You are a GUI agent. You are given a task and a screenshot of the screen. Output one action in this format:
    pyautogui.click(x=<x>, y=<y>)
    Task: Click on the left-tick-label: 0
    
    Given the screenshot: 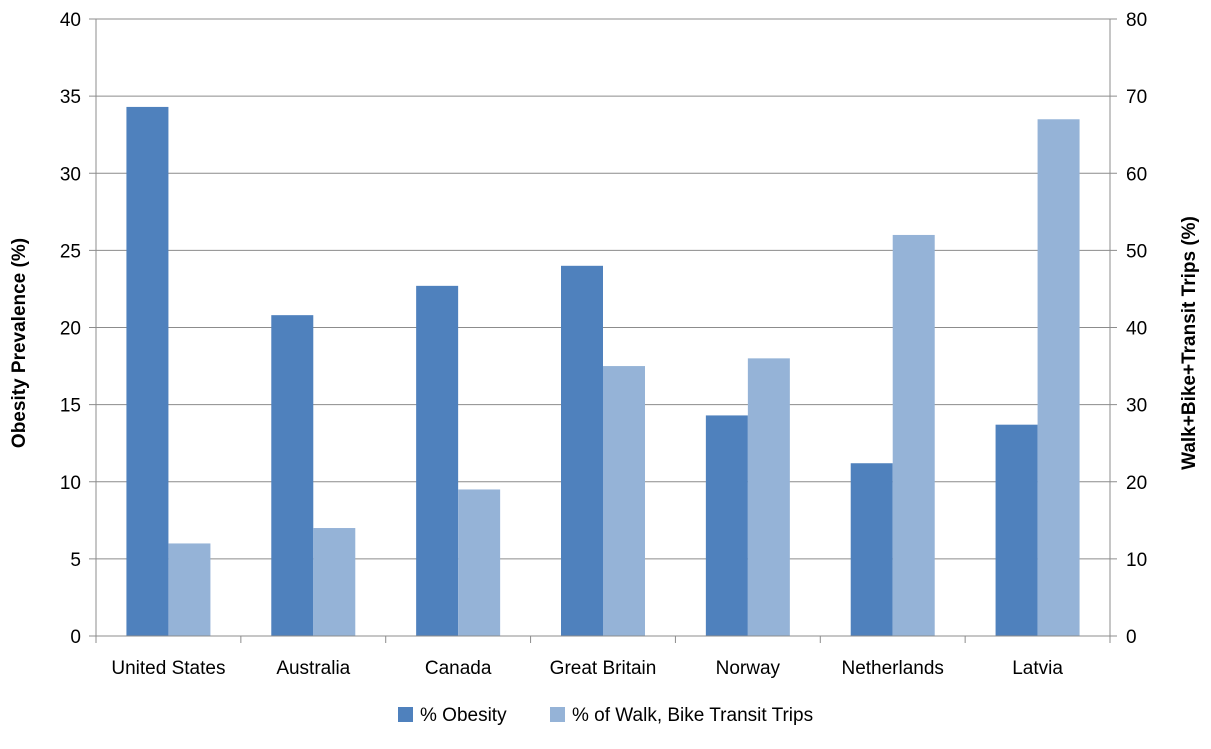 What is the action you would take?
    pyautogui.click(x=75, y=637)
    